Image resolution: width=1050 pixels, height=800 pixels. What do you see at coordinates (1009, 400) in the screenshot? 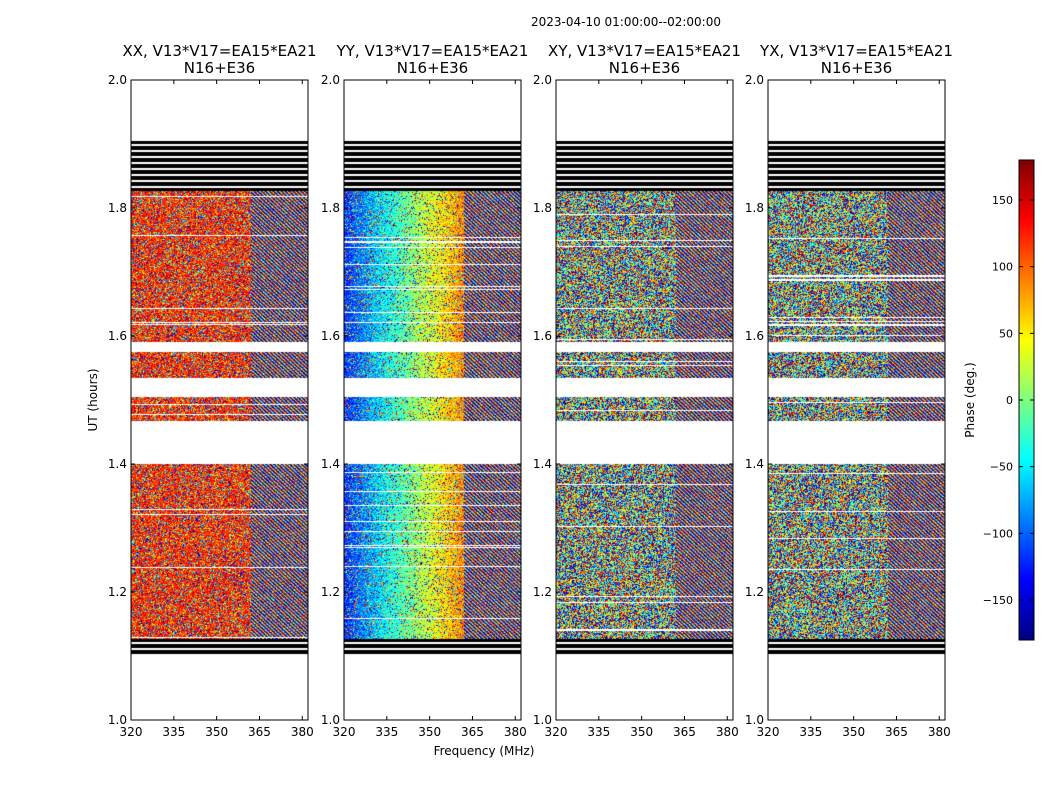
I see `colorbar-tick-label: 0` at bounding box center [1009, 400].